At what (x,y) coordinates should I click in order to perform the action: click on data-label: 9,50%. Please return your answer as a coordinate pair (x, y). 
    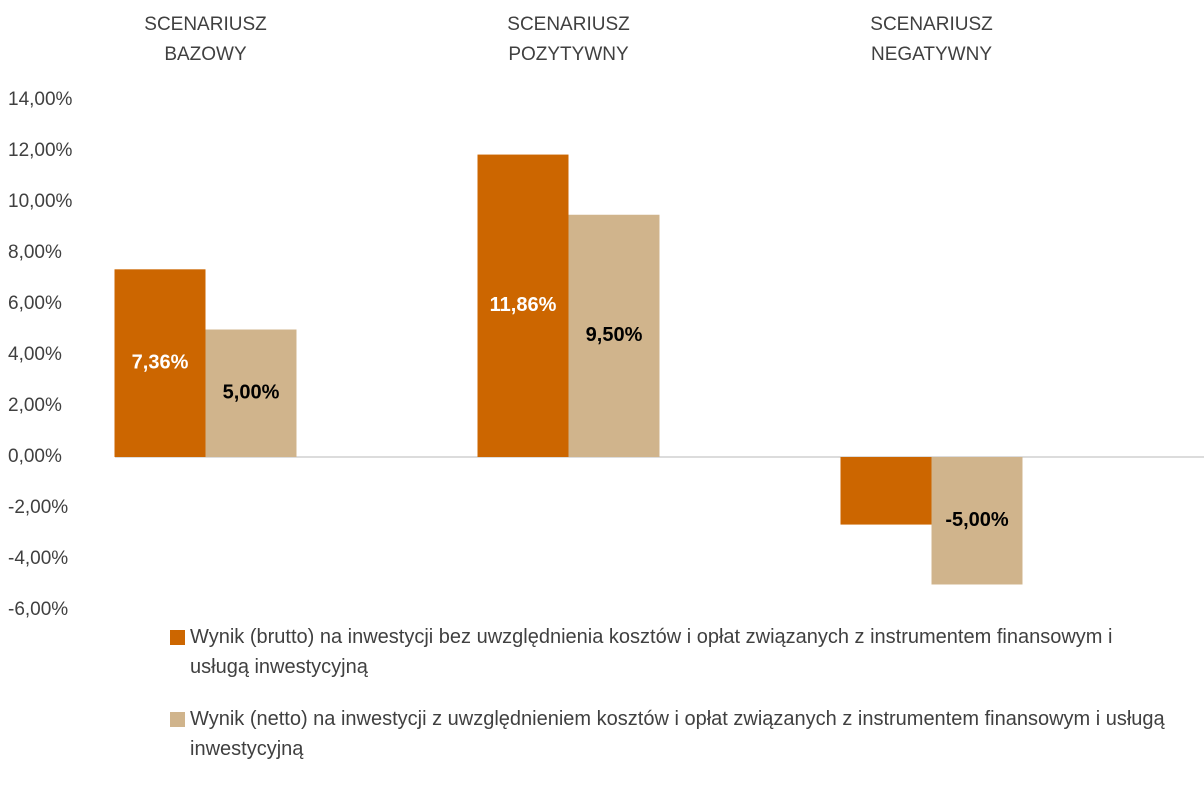
    Looking at the image, I should click on (614, 335).